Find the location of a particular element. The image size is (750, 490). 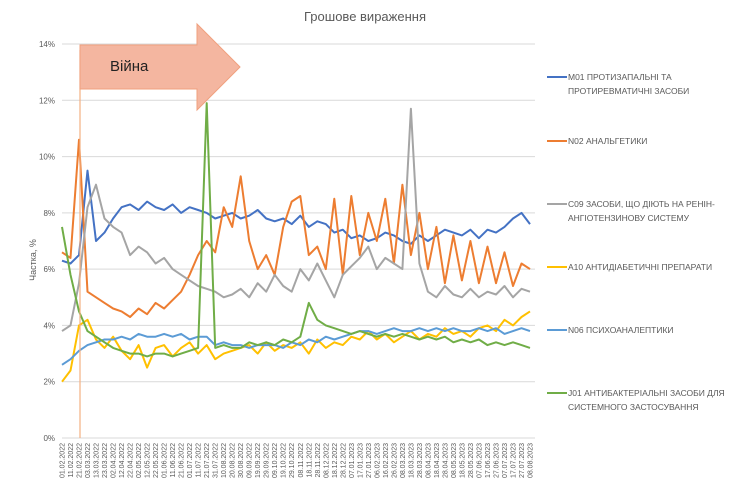

x-tick-label: 22.04.2022 is located at coordinates (131, 460).